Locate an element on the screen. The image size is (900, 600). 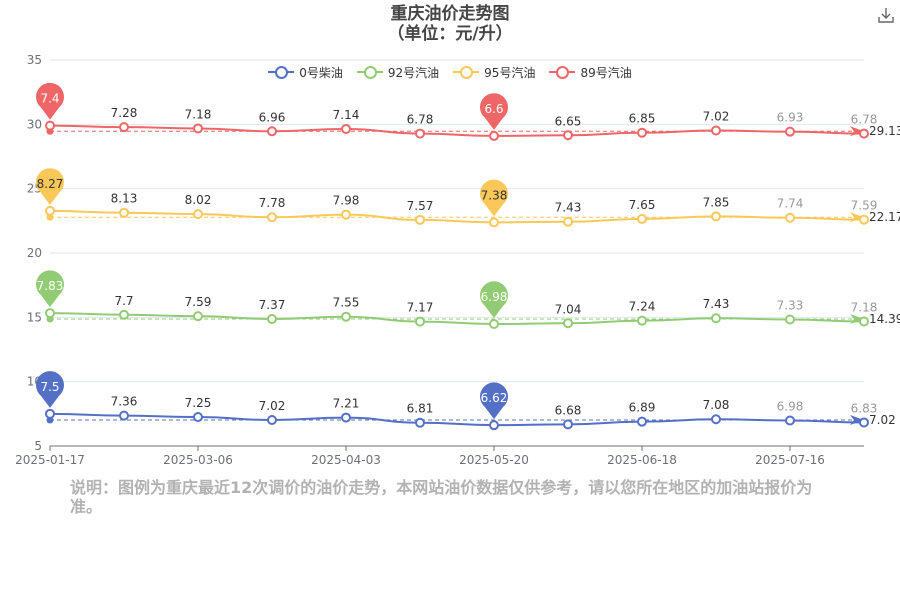
legend-label: 0号柴油 is located at coordinates (321, 72).